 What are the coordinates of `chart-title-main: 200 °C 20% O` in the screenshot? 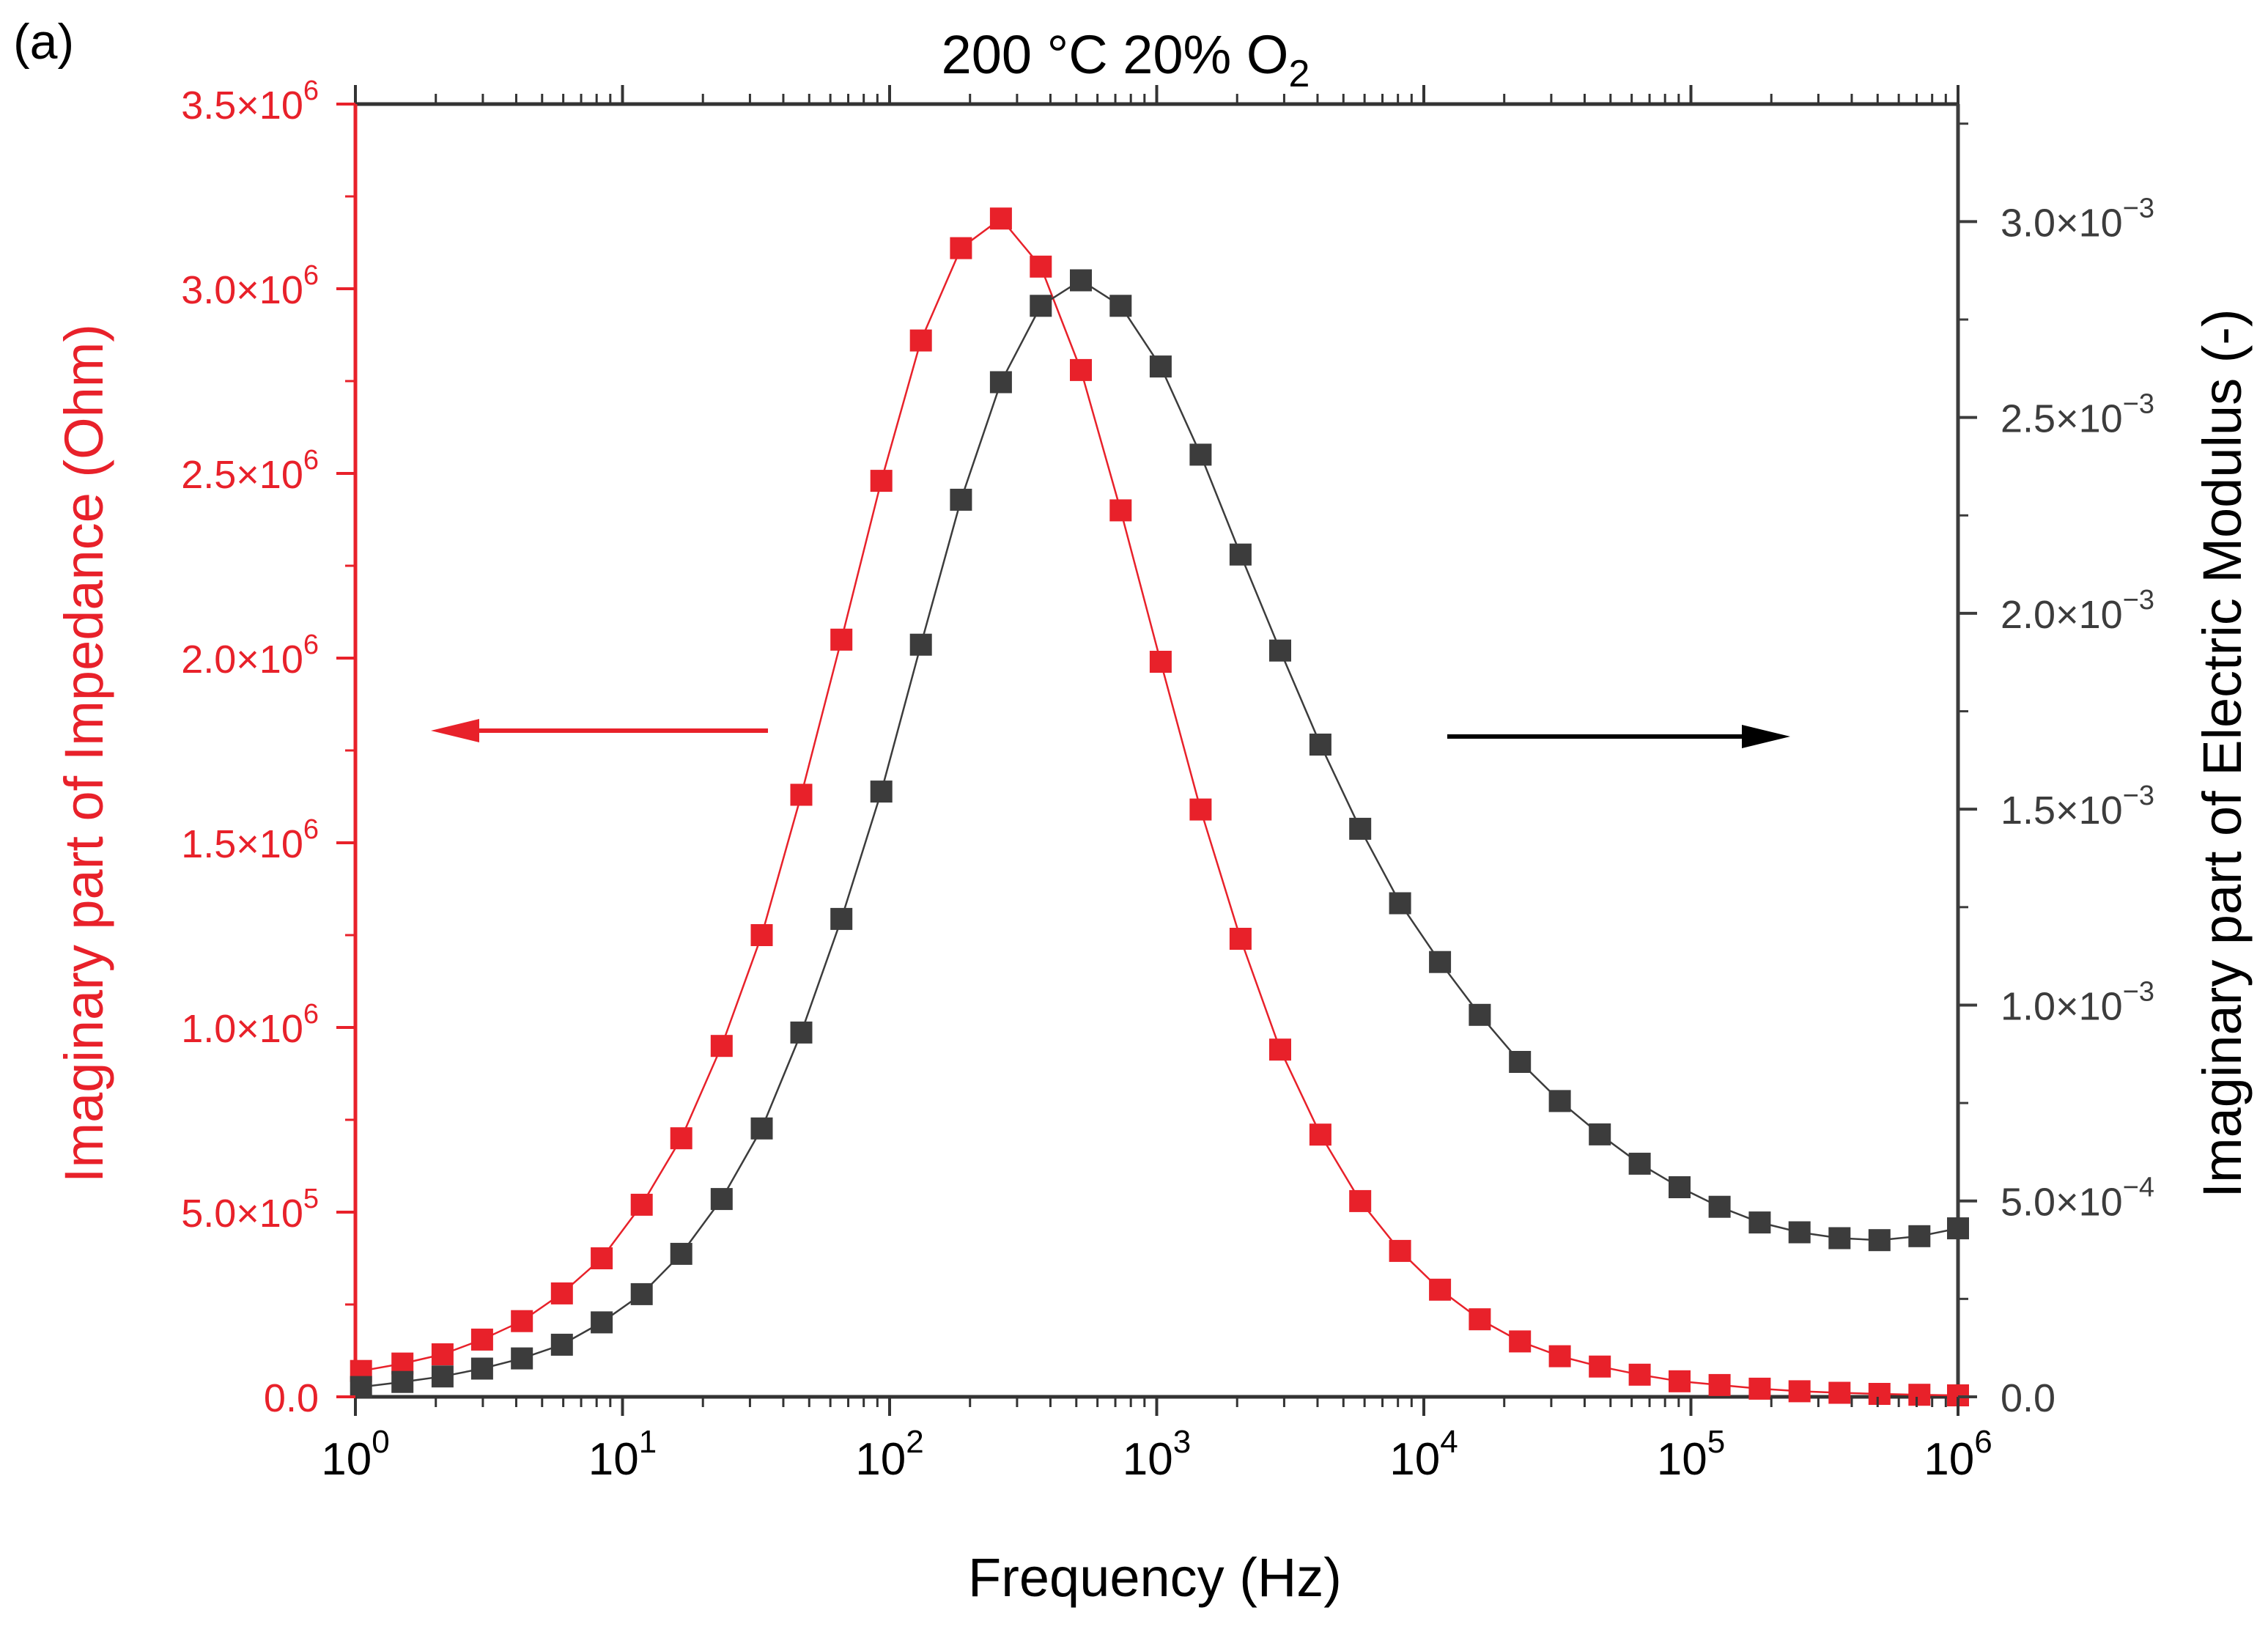 It's located at (1115, 55).